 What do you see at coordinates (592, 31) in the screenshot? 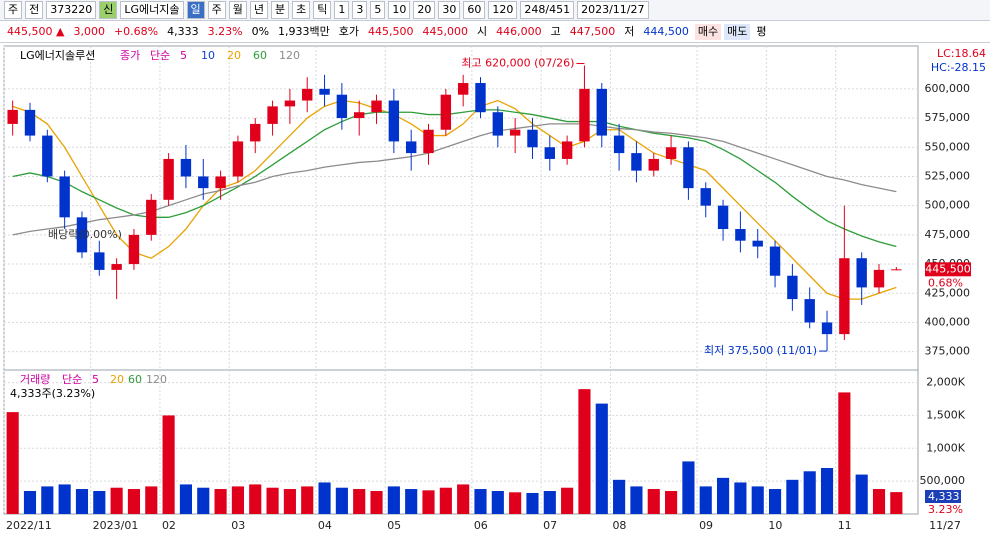
I see `quote-field: 447,500` at bounding box center [592, 31].